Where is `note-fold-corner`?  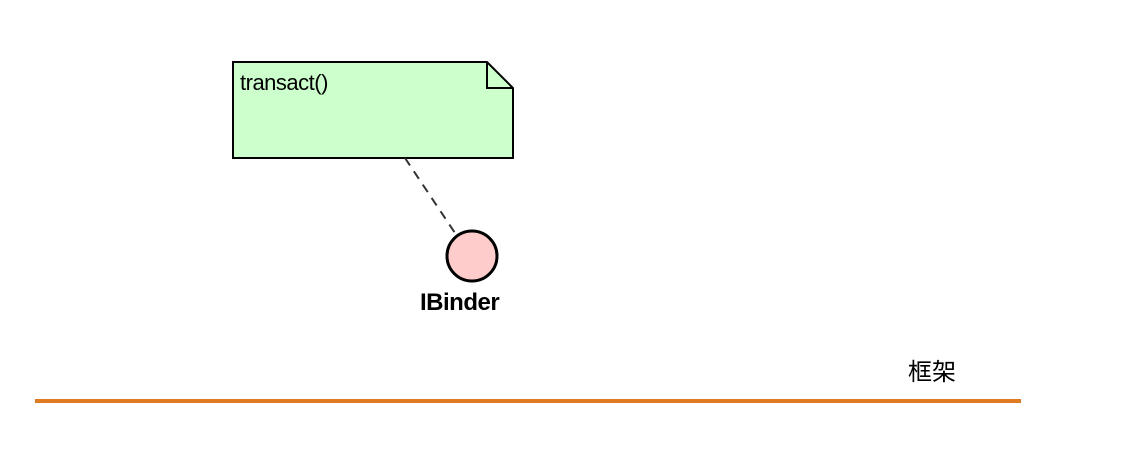 note-fold-corner is located at coordinates (499, 75).